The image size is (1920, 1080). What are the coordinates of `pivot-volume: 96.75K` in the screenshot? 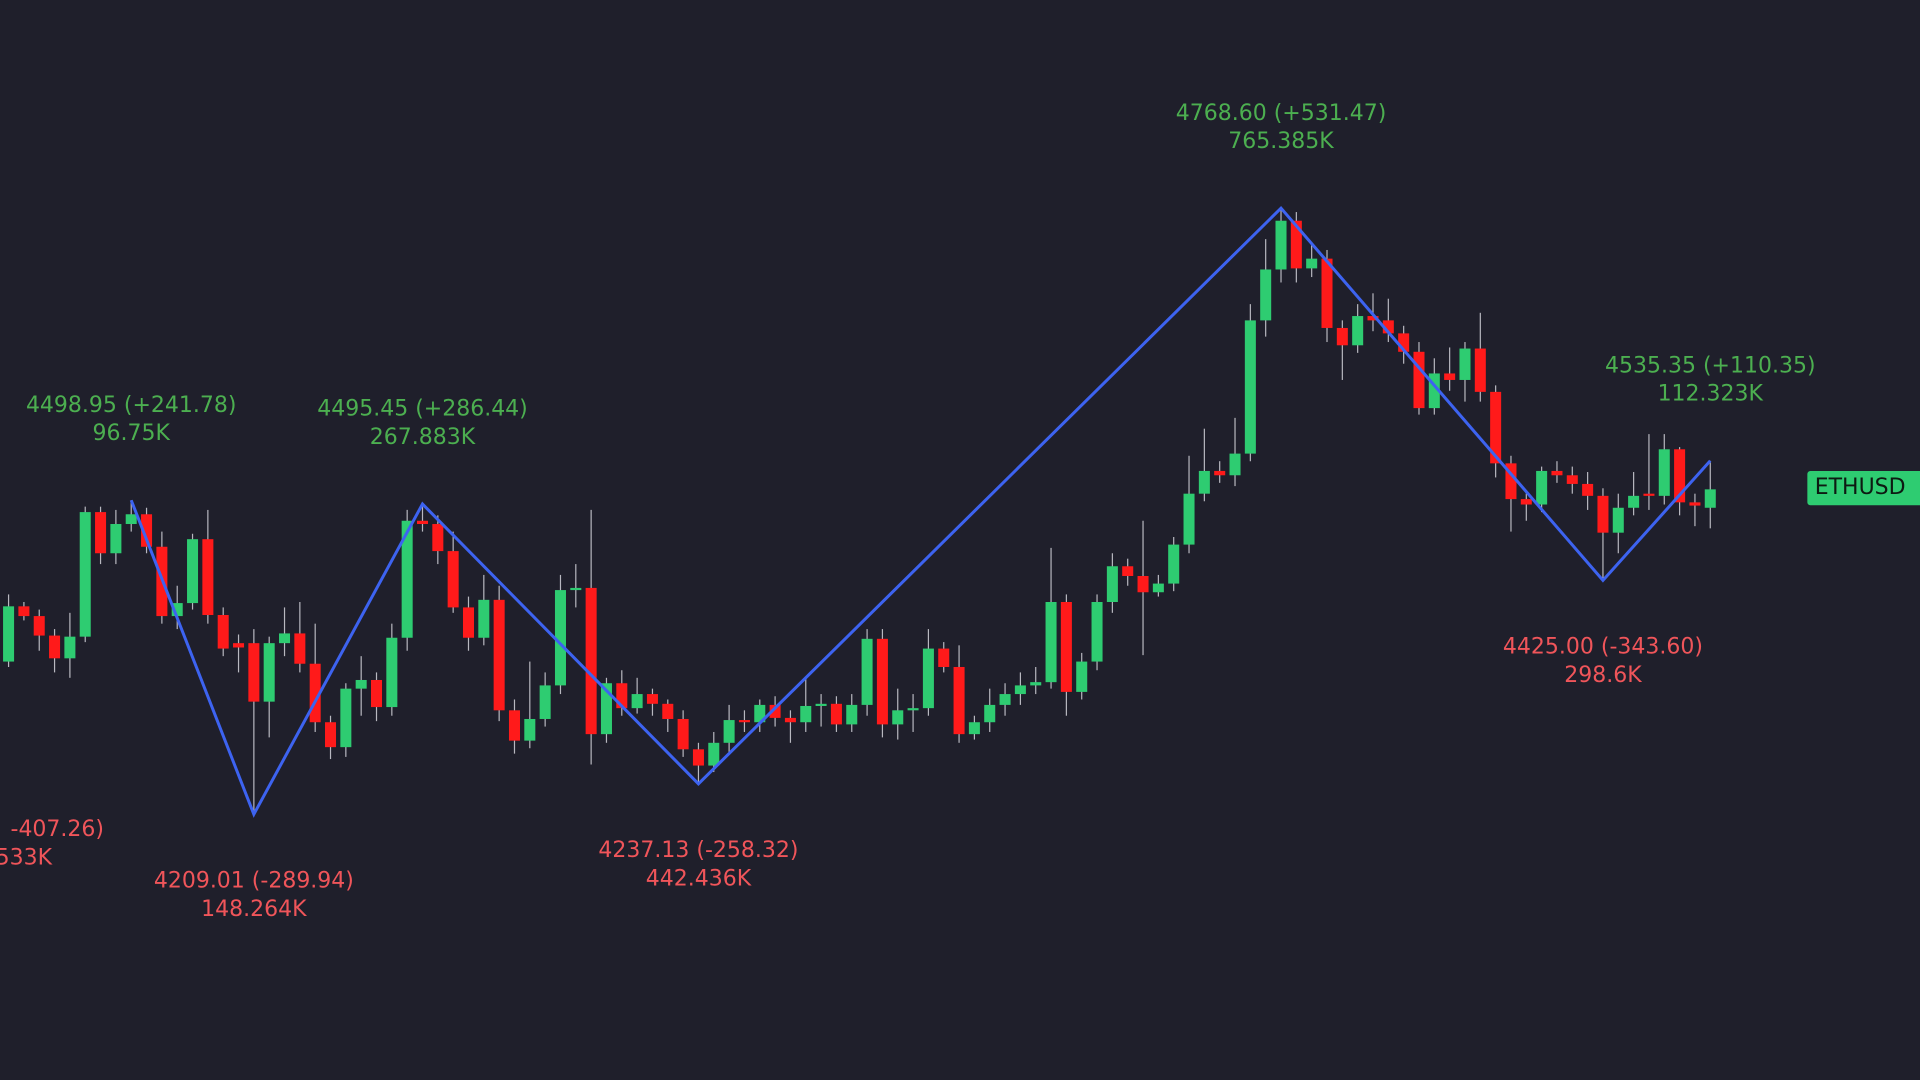 It's located at (132, 433).